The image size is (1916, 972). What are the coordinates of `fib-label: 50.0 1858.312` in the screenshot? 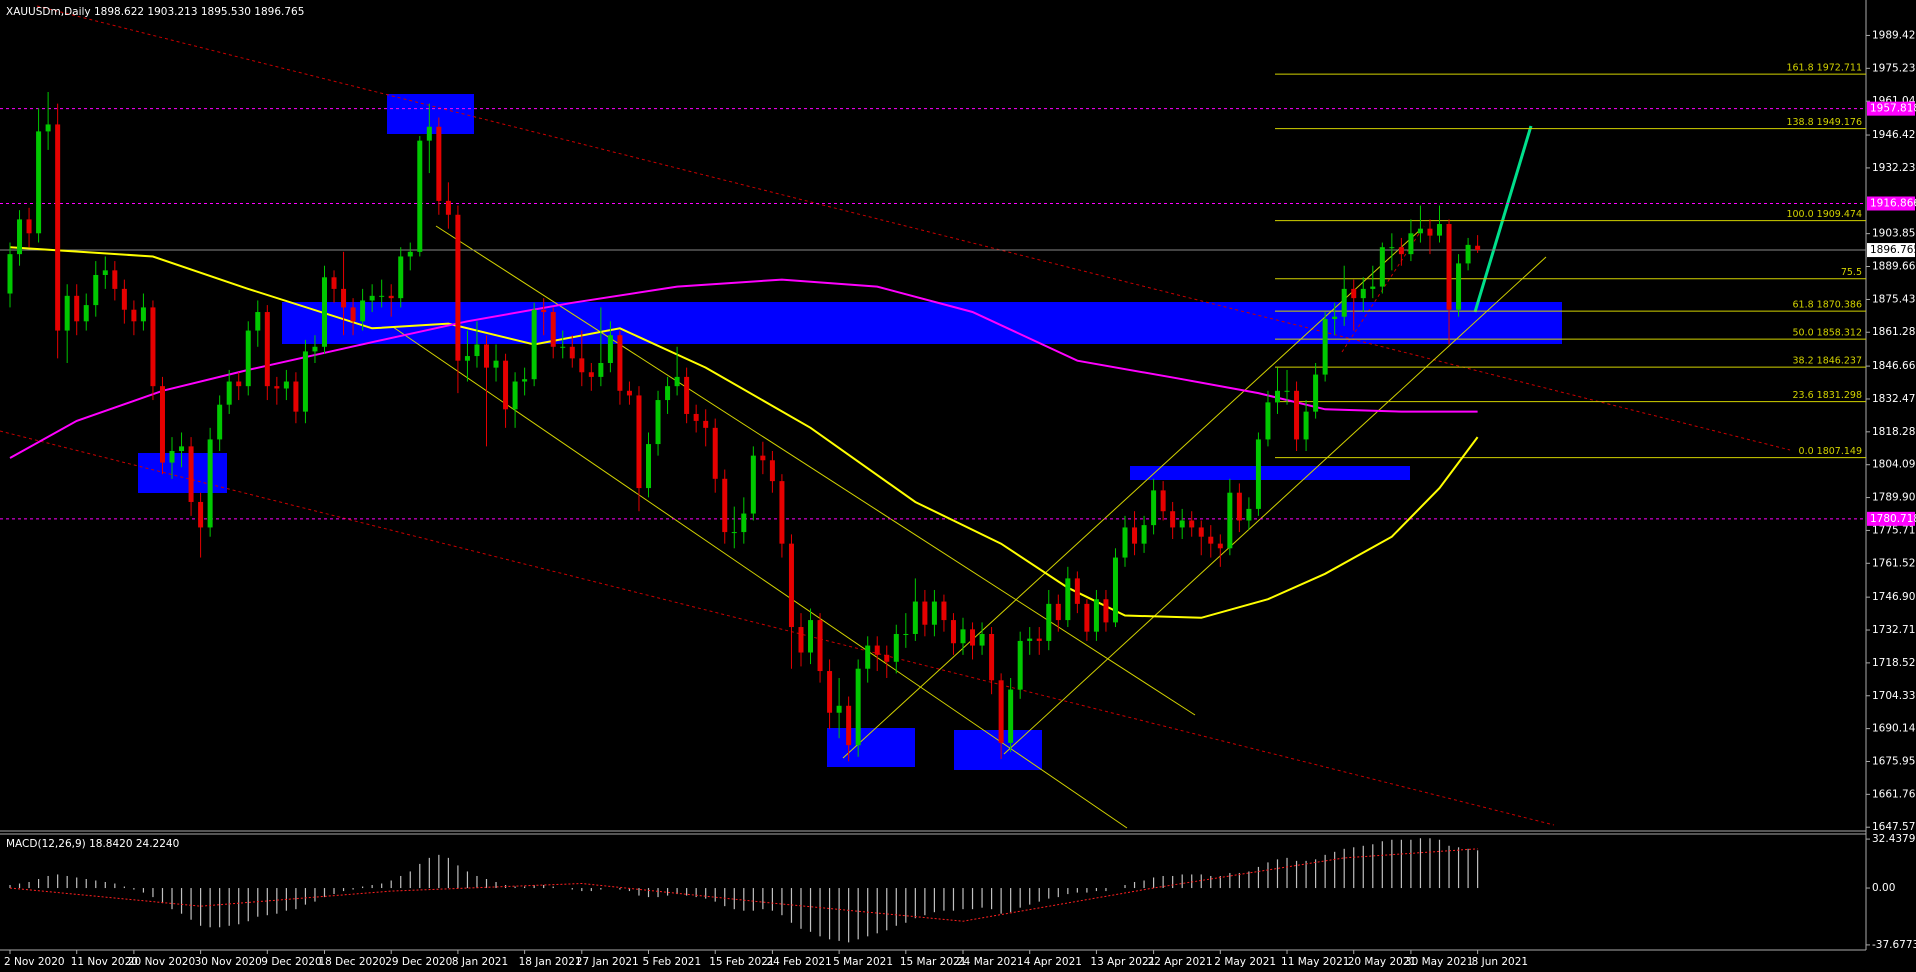 It's located at (1827, 333).